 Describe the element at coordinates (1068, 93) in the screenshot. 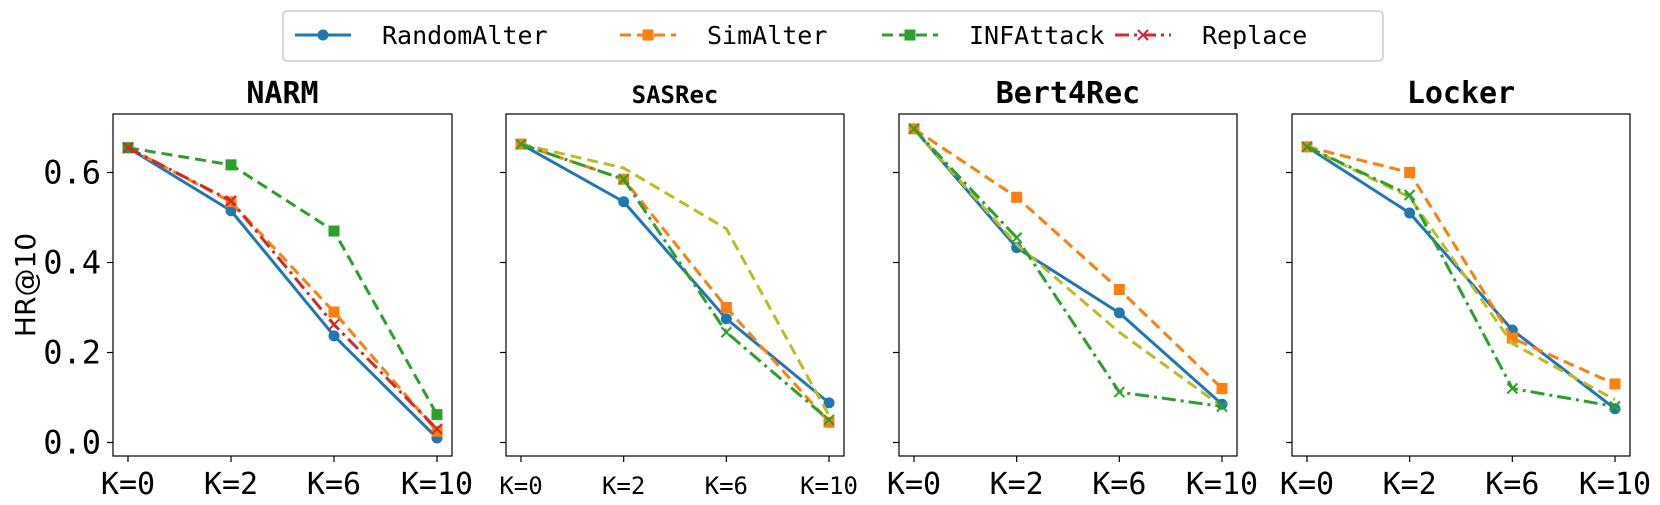

I see `subplot-title: Bert4Rec` at that location.